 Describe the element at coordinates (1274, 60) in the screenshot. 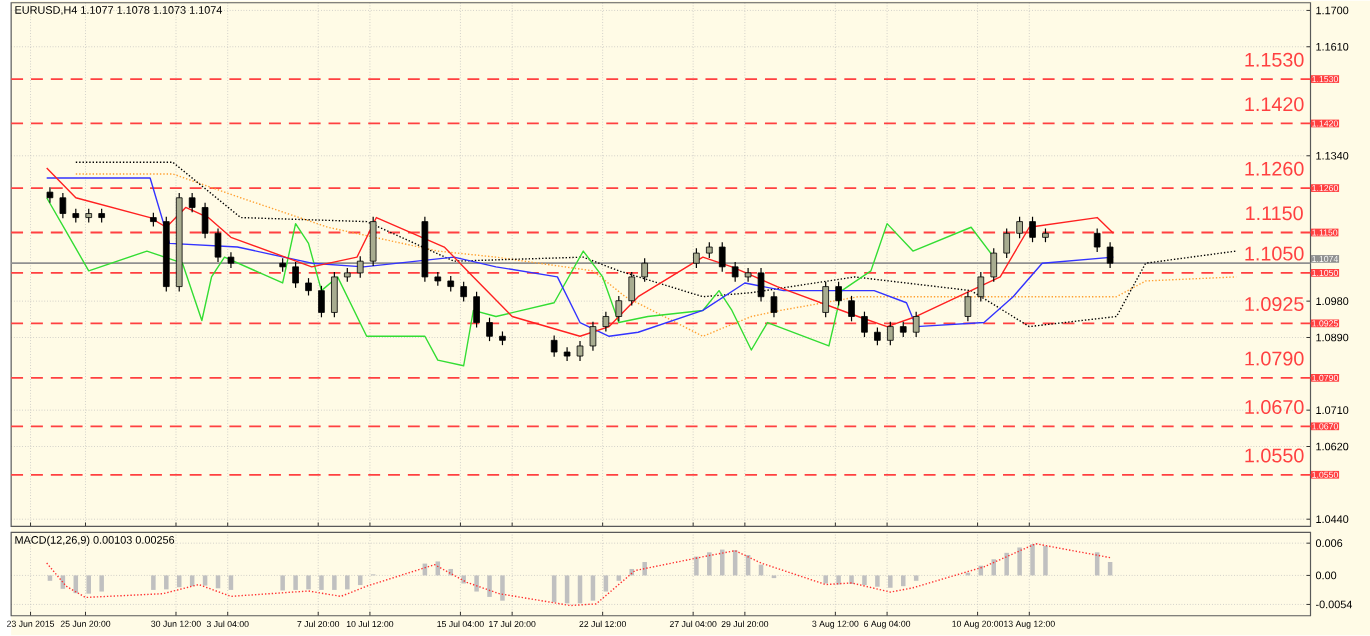

I see `text: 1.1530` at that location.